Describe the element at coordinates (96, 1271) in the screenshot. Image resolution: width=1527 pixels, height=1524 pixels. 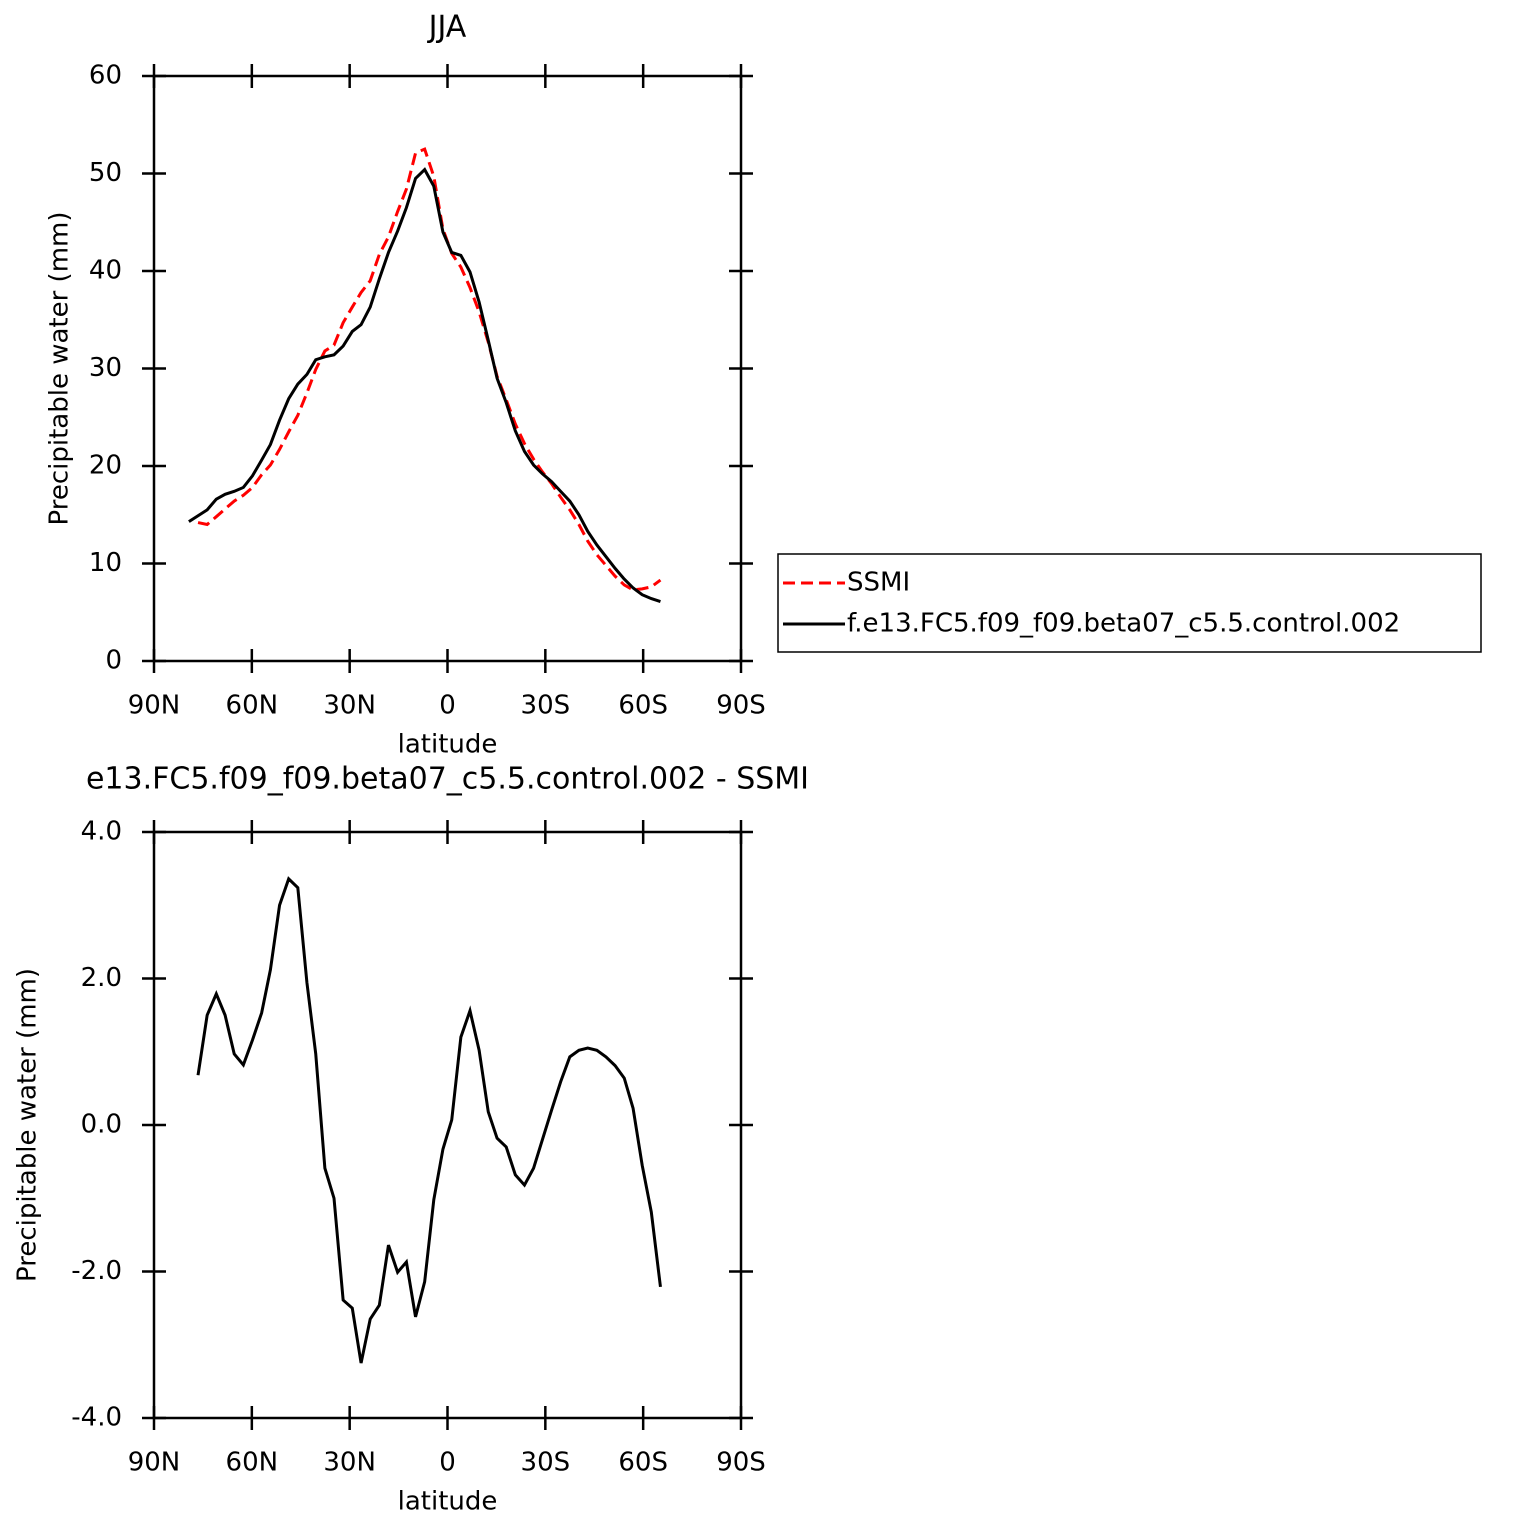
I see `y-tick-label: -2.0` at that location.